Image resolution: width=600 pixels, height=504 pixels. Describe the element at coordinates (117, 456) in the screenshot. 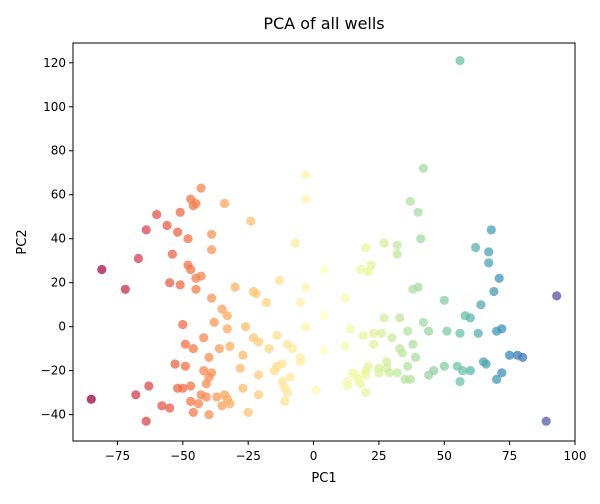

I see `x-tick-label: −75` at that location.